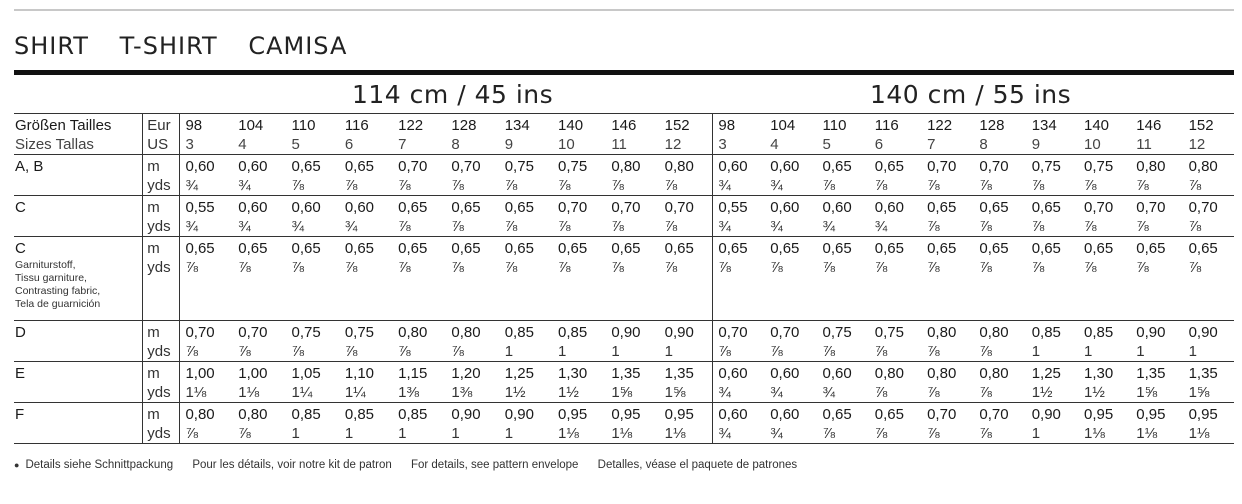 The image size is (1242, 504). I want to click on yardage-m: 1,35, so click(679, 373).